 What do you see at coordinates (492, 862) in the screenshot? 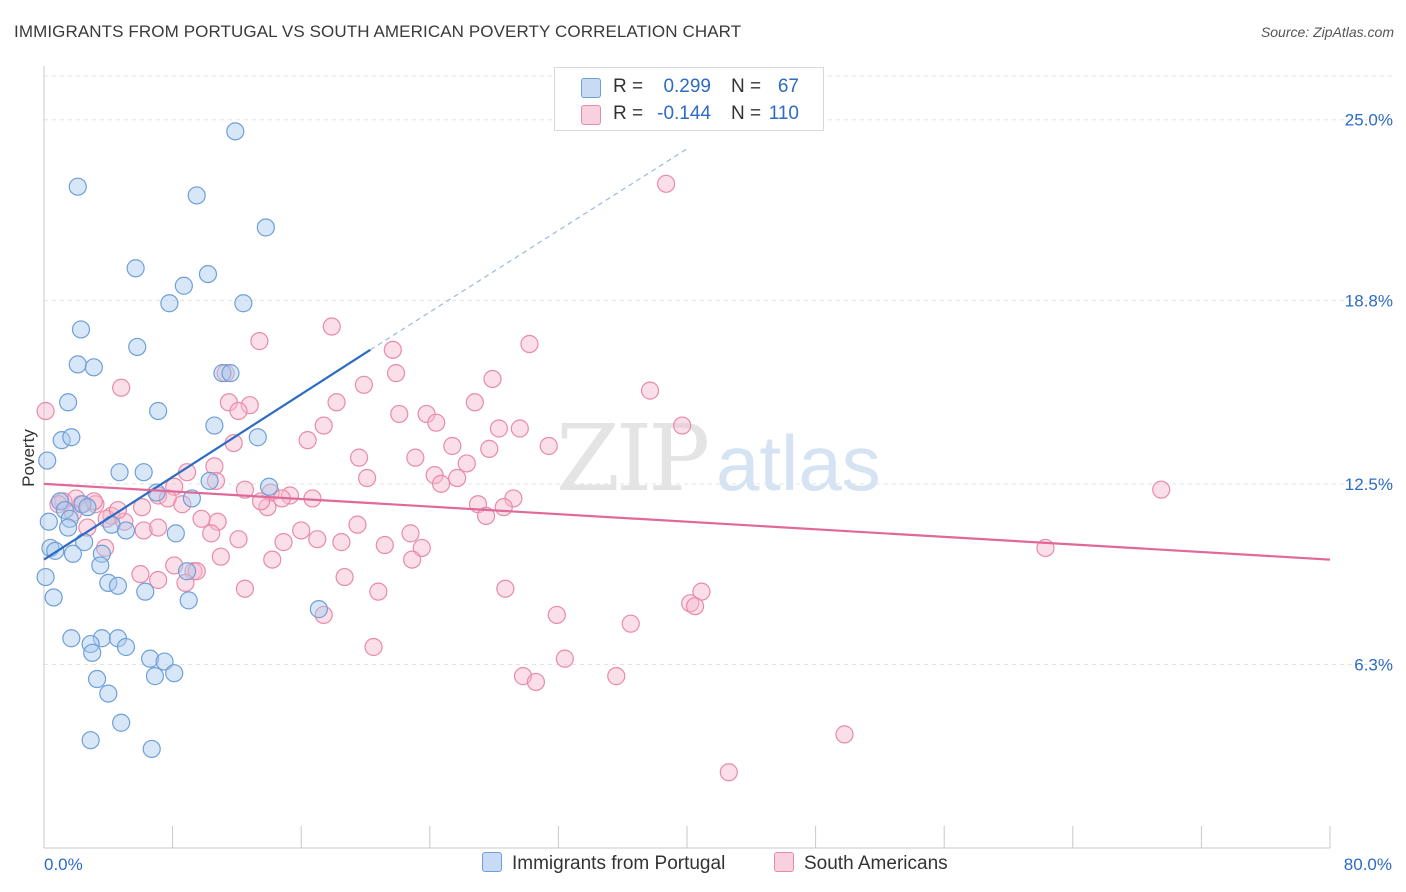
I see `portugal-legend-swatch` at bounding box center [492, 862].